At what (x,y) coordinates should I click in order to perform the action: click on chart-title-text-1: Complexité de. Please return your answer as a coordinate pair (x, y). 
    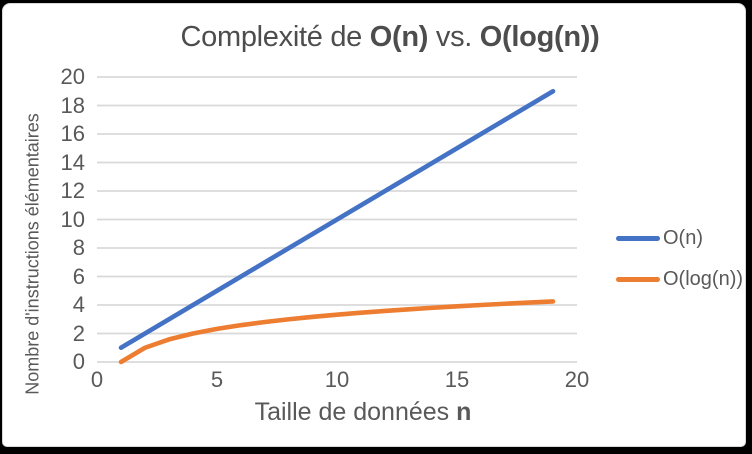
    Looking at the image, I should click on (275, 37).